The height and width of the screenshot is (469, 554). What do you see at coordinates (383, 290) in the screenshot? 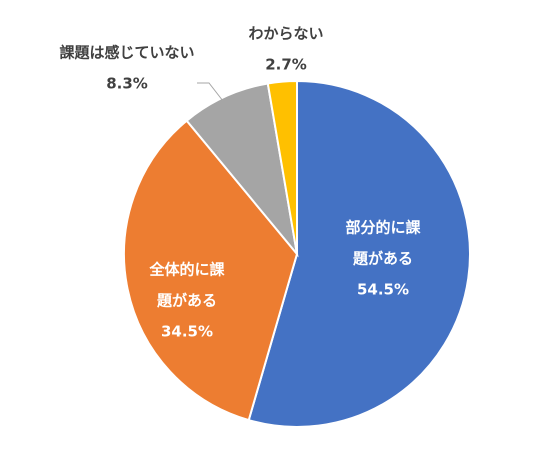
I see `slice-value-label-0: 54.5%` at bounding box center [383, 290].